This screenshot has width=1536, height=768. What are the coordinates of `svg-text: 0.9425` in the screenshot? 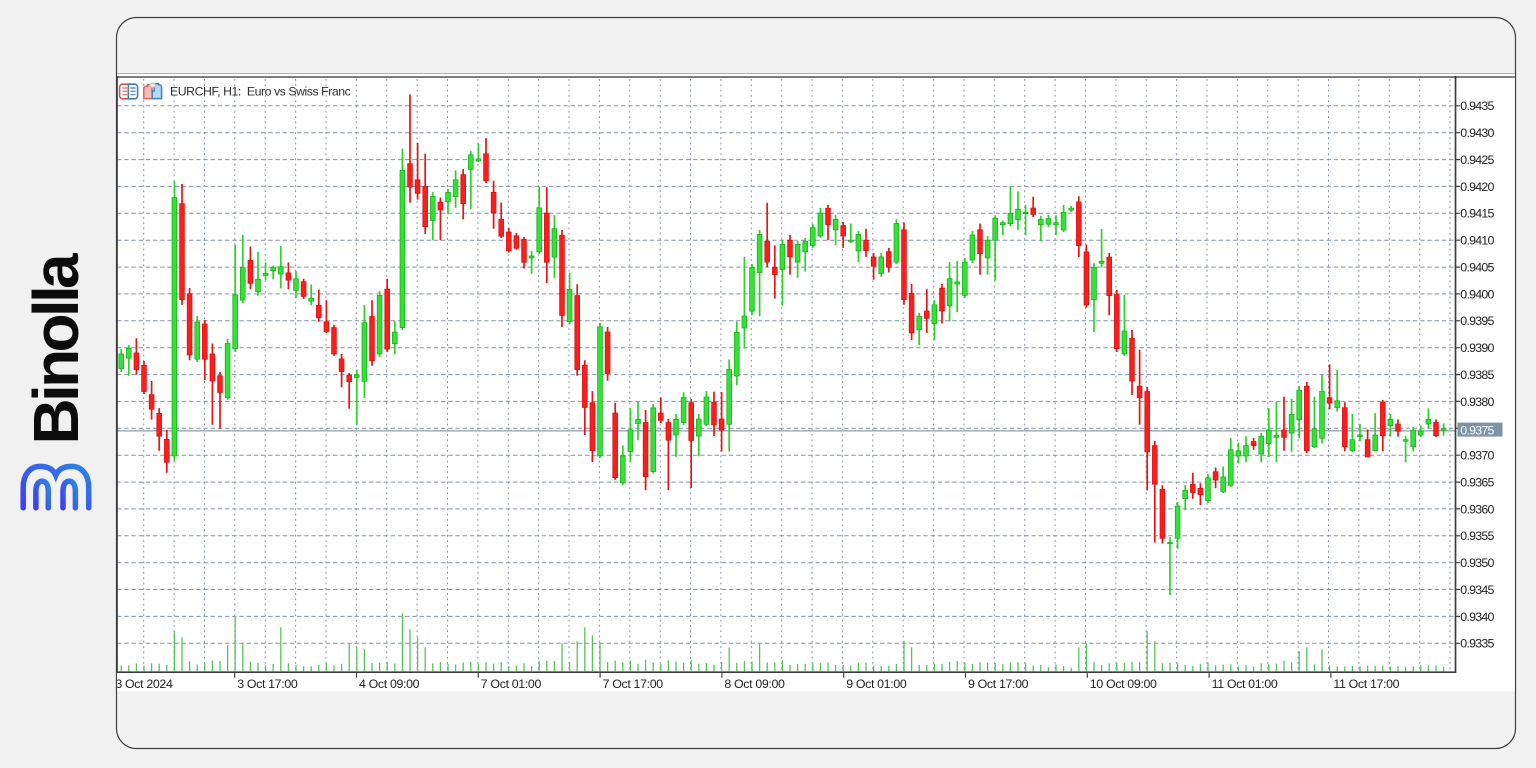 It's located at (1477, 160).